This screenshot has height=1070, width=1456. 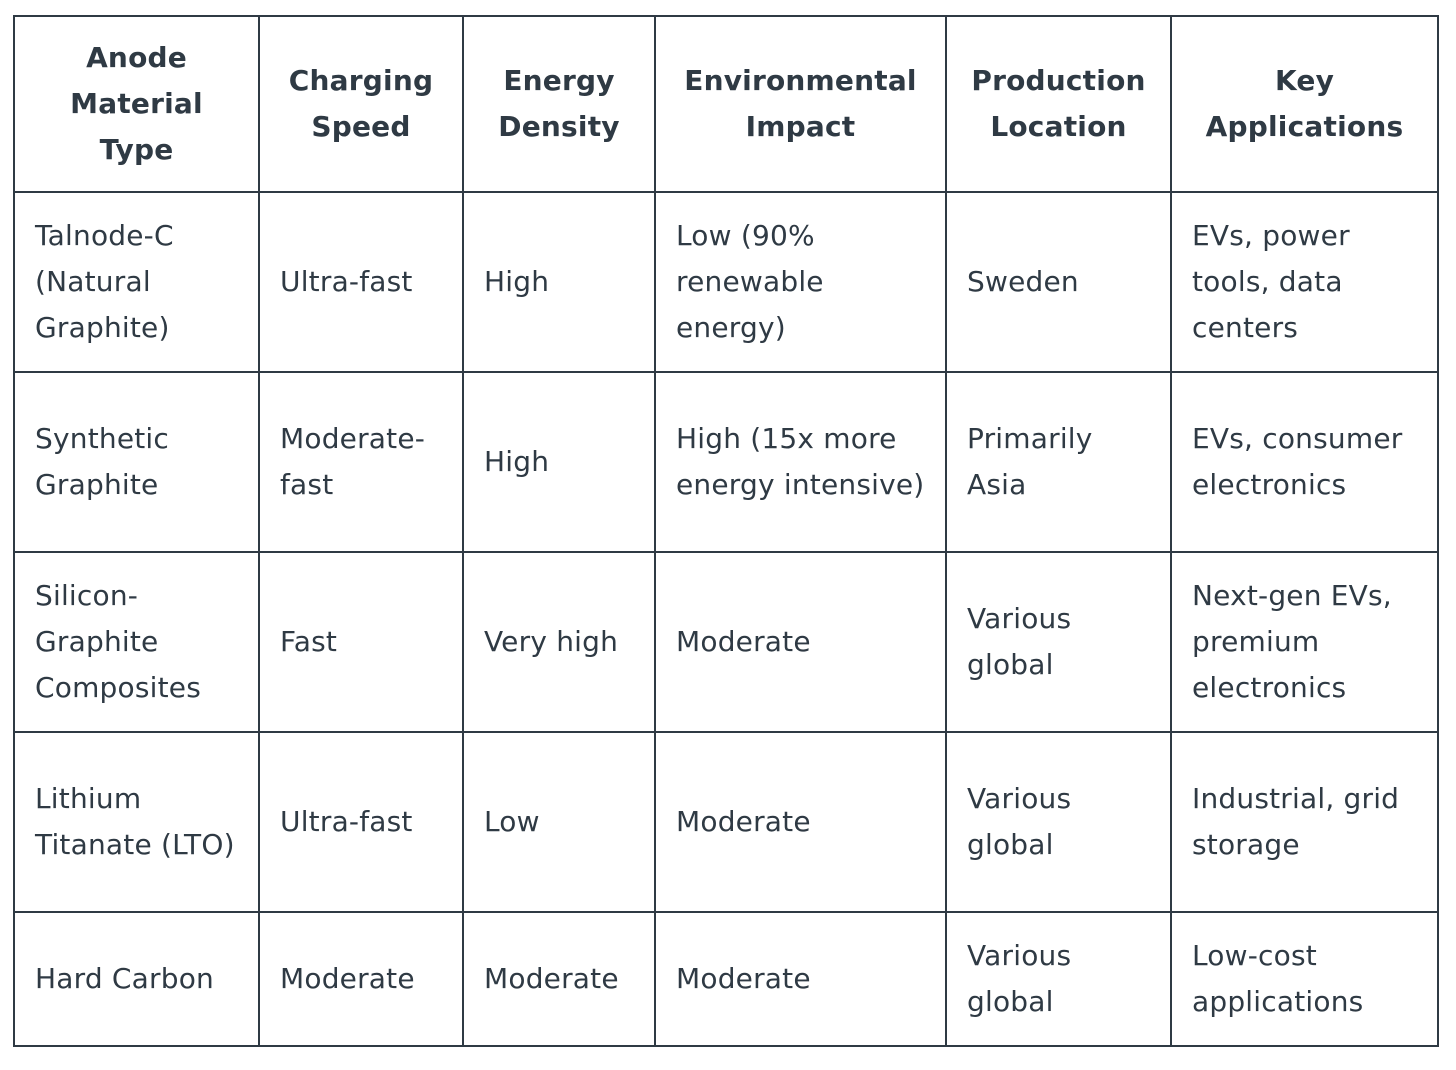 I want to click on cell-production-location: Sweden, so click(x=1058, y=282).